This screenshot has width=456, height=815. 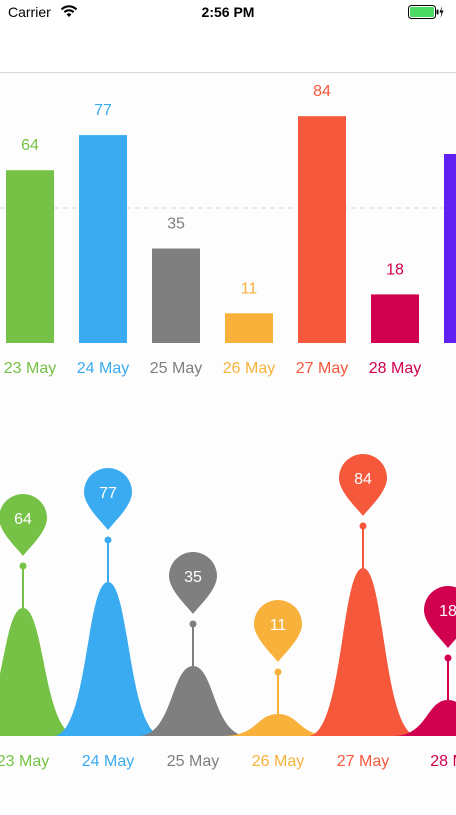 What do you see at coordinates (249, 288) in the screenshot?
I see `bar-value-label: 11` at bounding box center [249, 288].